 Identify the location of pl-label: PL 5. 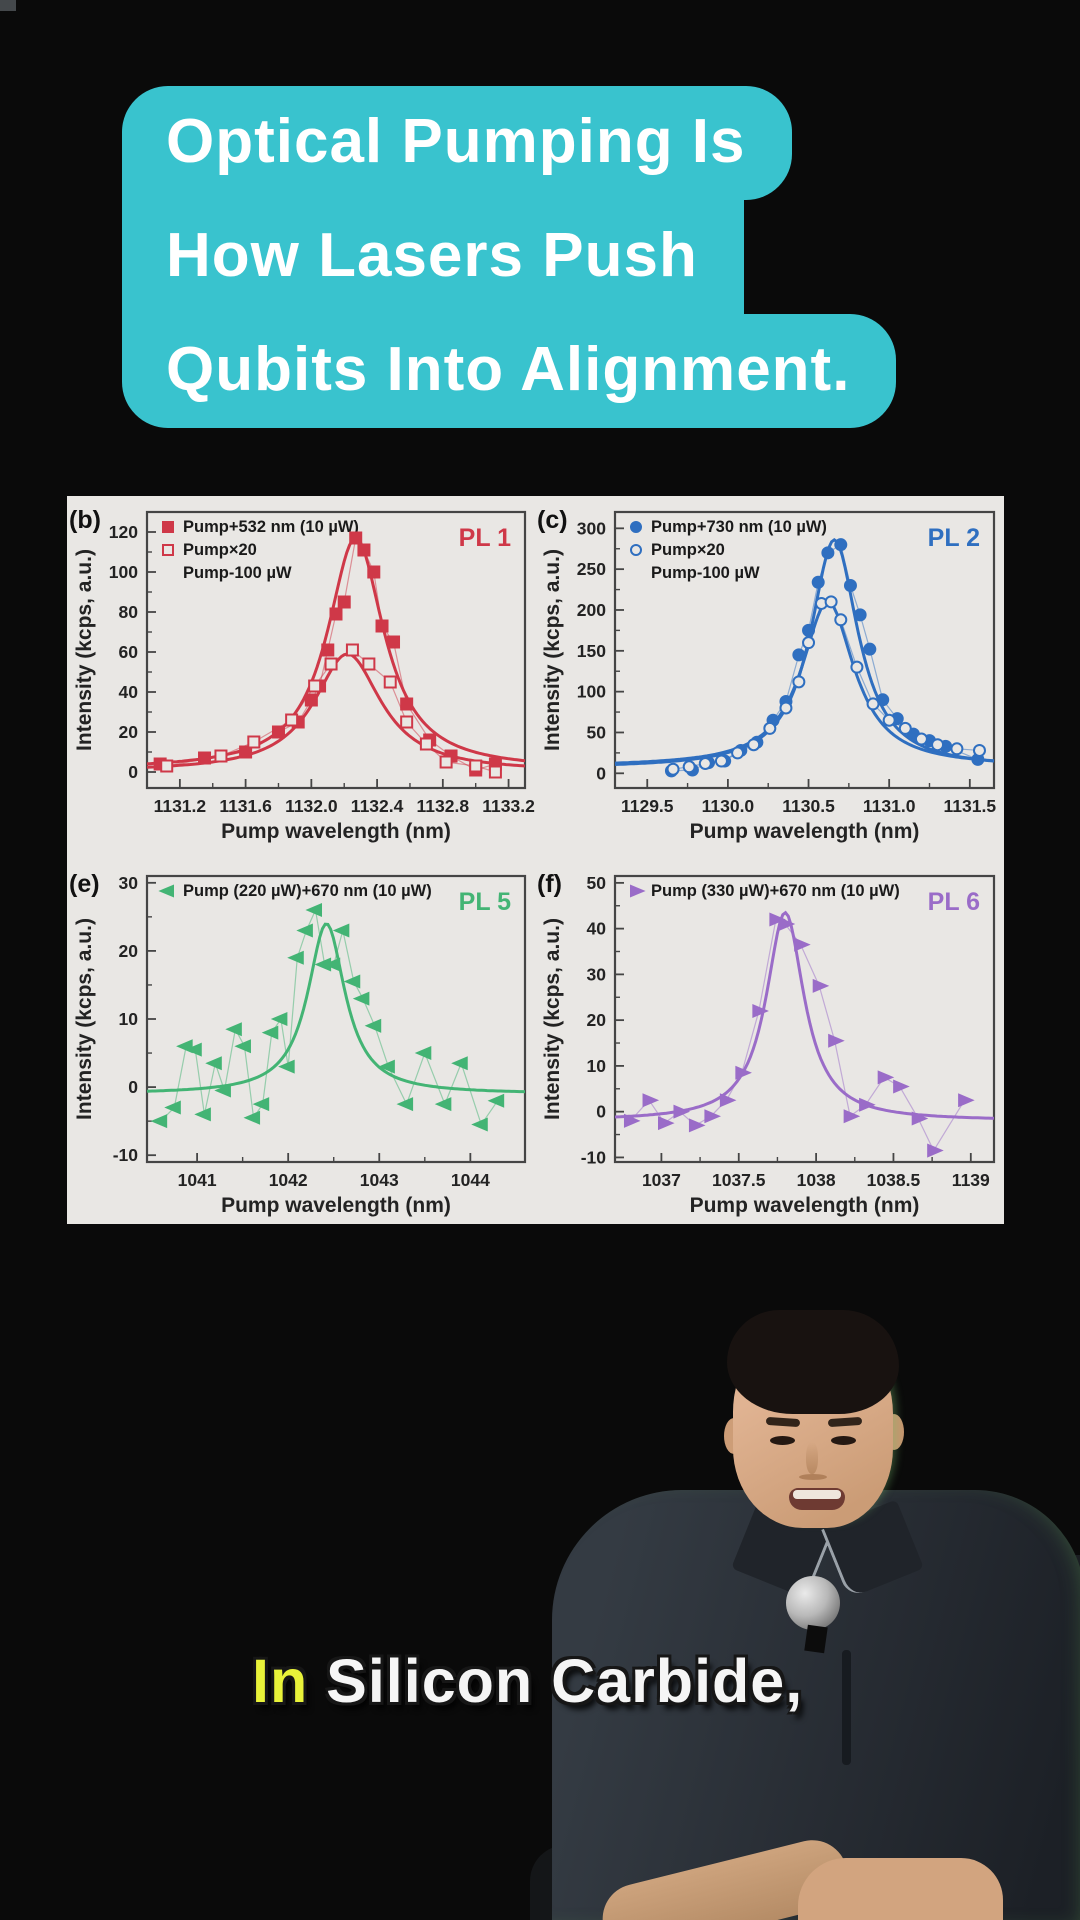
(485, 902).